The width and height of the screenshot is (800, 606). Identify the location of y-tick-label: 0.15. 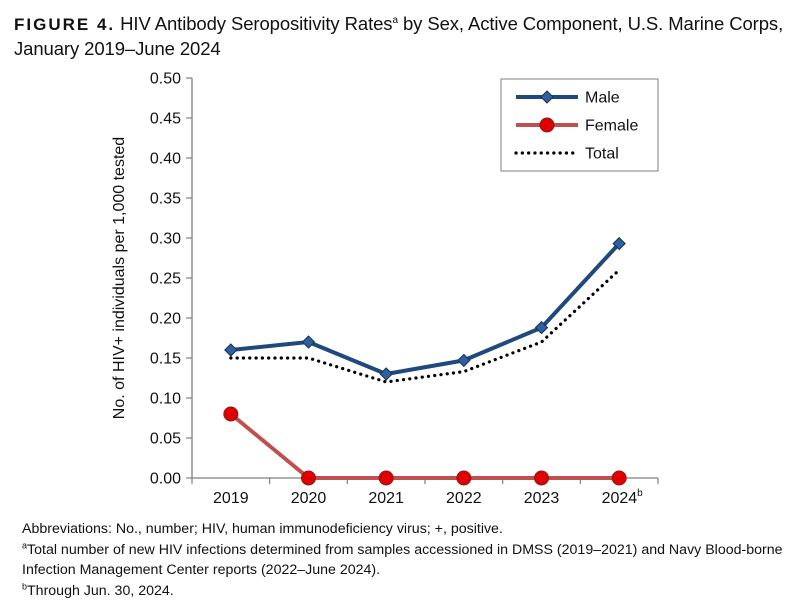
(165, 359).